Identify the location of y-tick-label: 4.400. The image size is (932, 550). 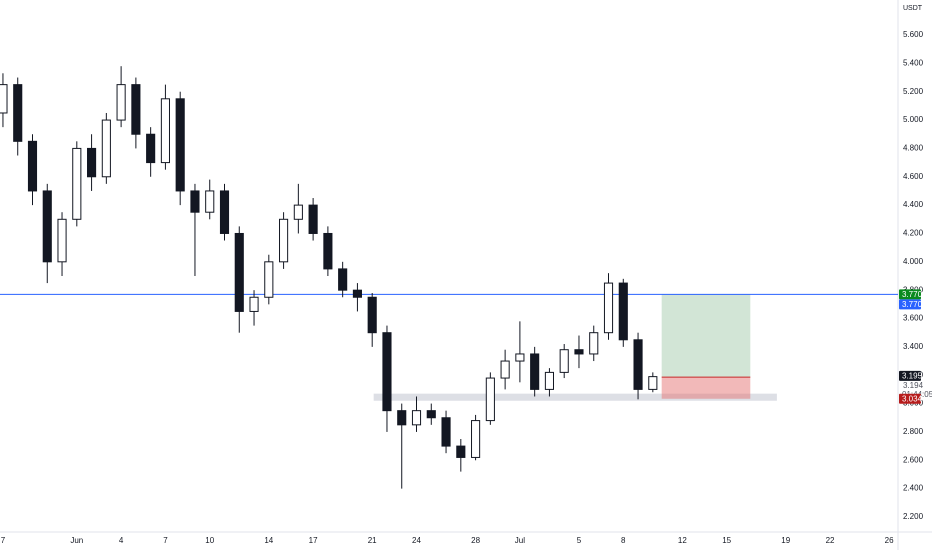
(913, 204).